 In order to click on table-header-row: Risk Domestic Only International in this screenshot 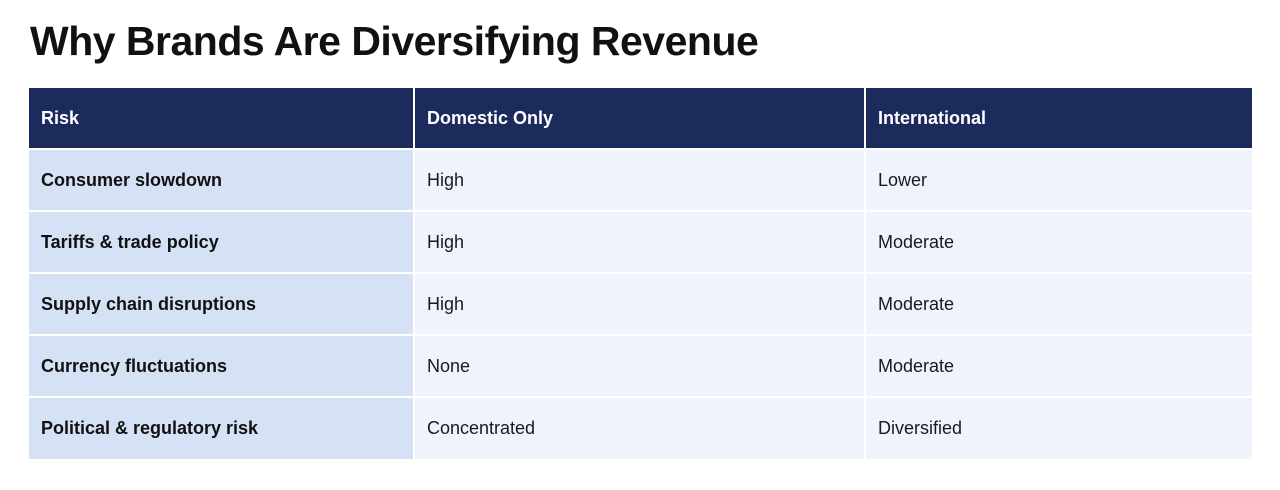, I will do `click(640, 118)`.